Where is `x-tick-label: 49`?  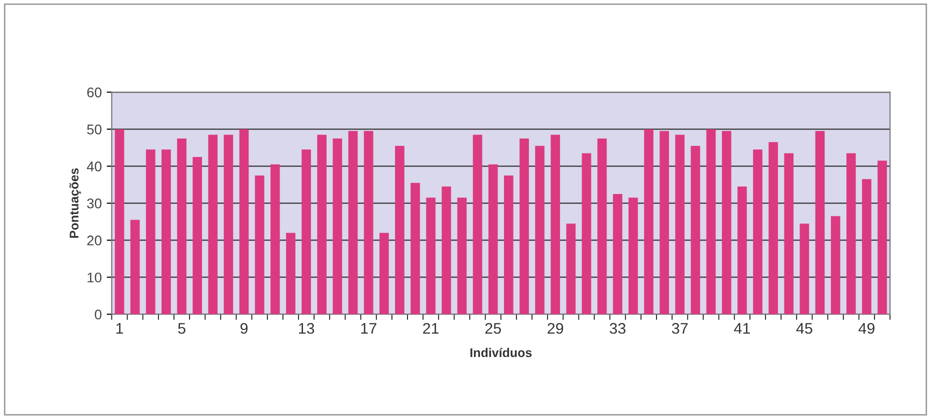
x-tick-label: 49 is located at coordinates (866, 328).